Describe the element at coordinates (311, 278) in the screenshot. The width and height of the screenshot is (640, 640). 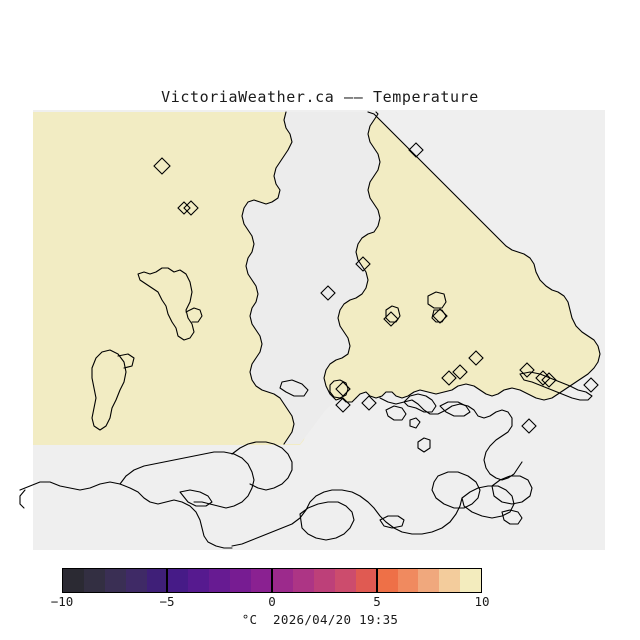
I see `water-inlet` at that location.